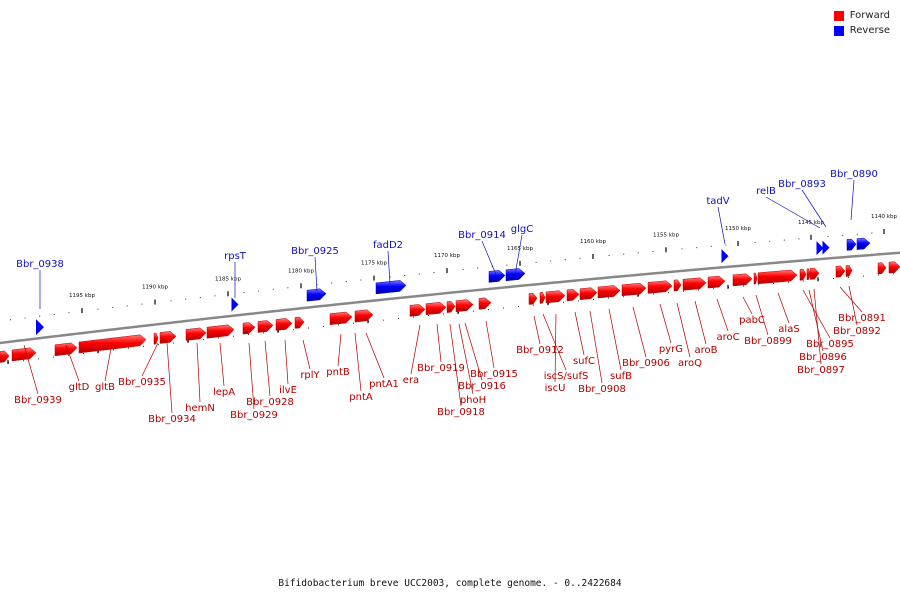  I want to click on gene-label-bbr-0934: Bbr_0934, so click(172, 419).